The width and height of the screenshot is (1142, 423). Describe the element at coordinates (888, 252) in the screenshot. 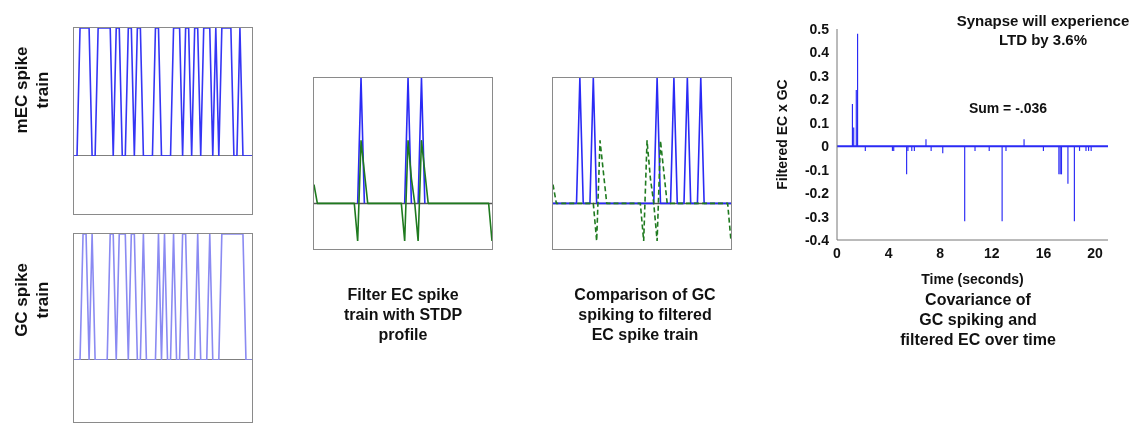

I see `x-tick-label: 4` at that location.